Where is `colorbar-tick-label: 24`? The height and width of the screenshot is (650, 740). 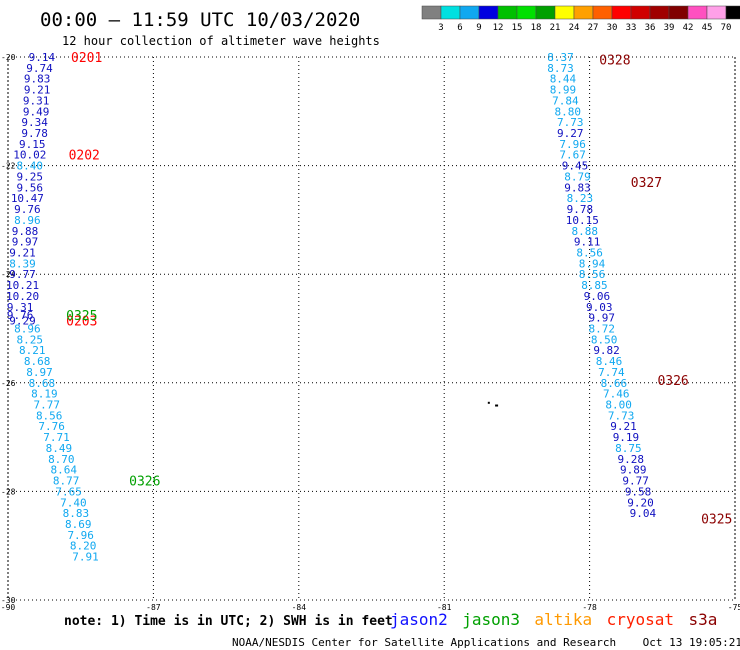 colorbar-tick-label: 24 is located at coordinates (574, 28).